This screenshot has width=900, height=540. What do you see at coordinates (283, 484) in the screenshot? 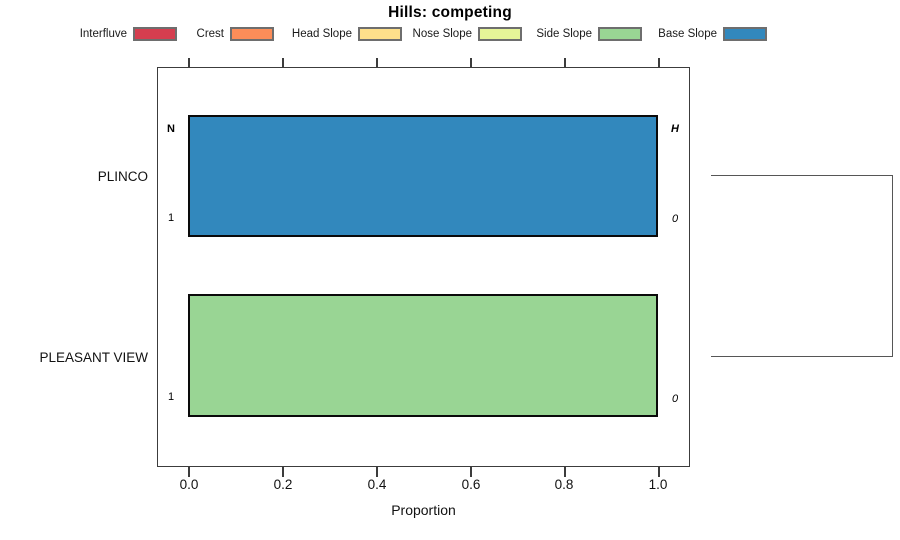
I see `x-tick-label: 0.2` at bounding box center [283, 484].